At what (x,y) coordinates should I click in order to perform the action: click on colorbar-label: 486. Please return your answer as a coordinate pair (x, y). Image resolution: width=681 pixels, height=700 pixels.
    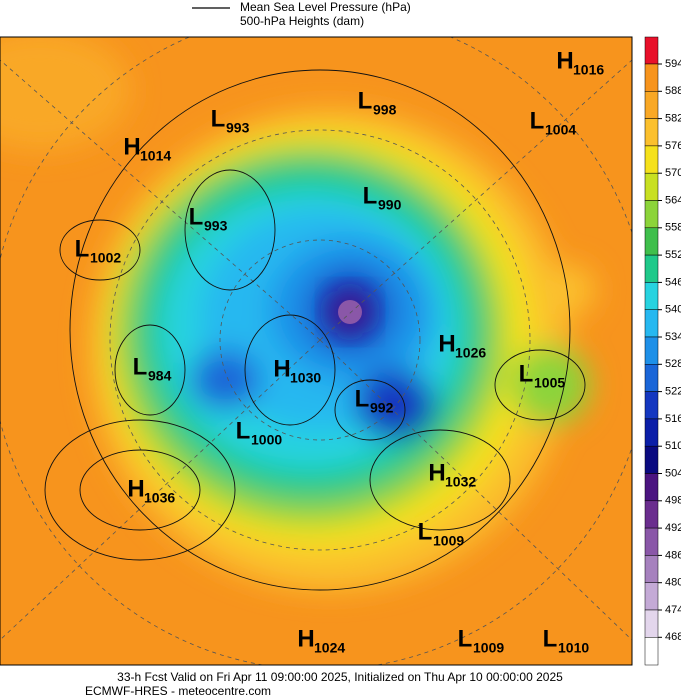
    Looking at the image, I should click on (673, 555).